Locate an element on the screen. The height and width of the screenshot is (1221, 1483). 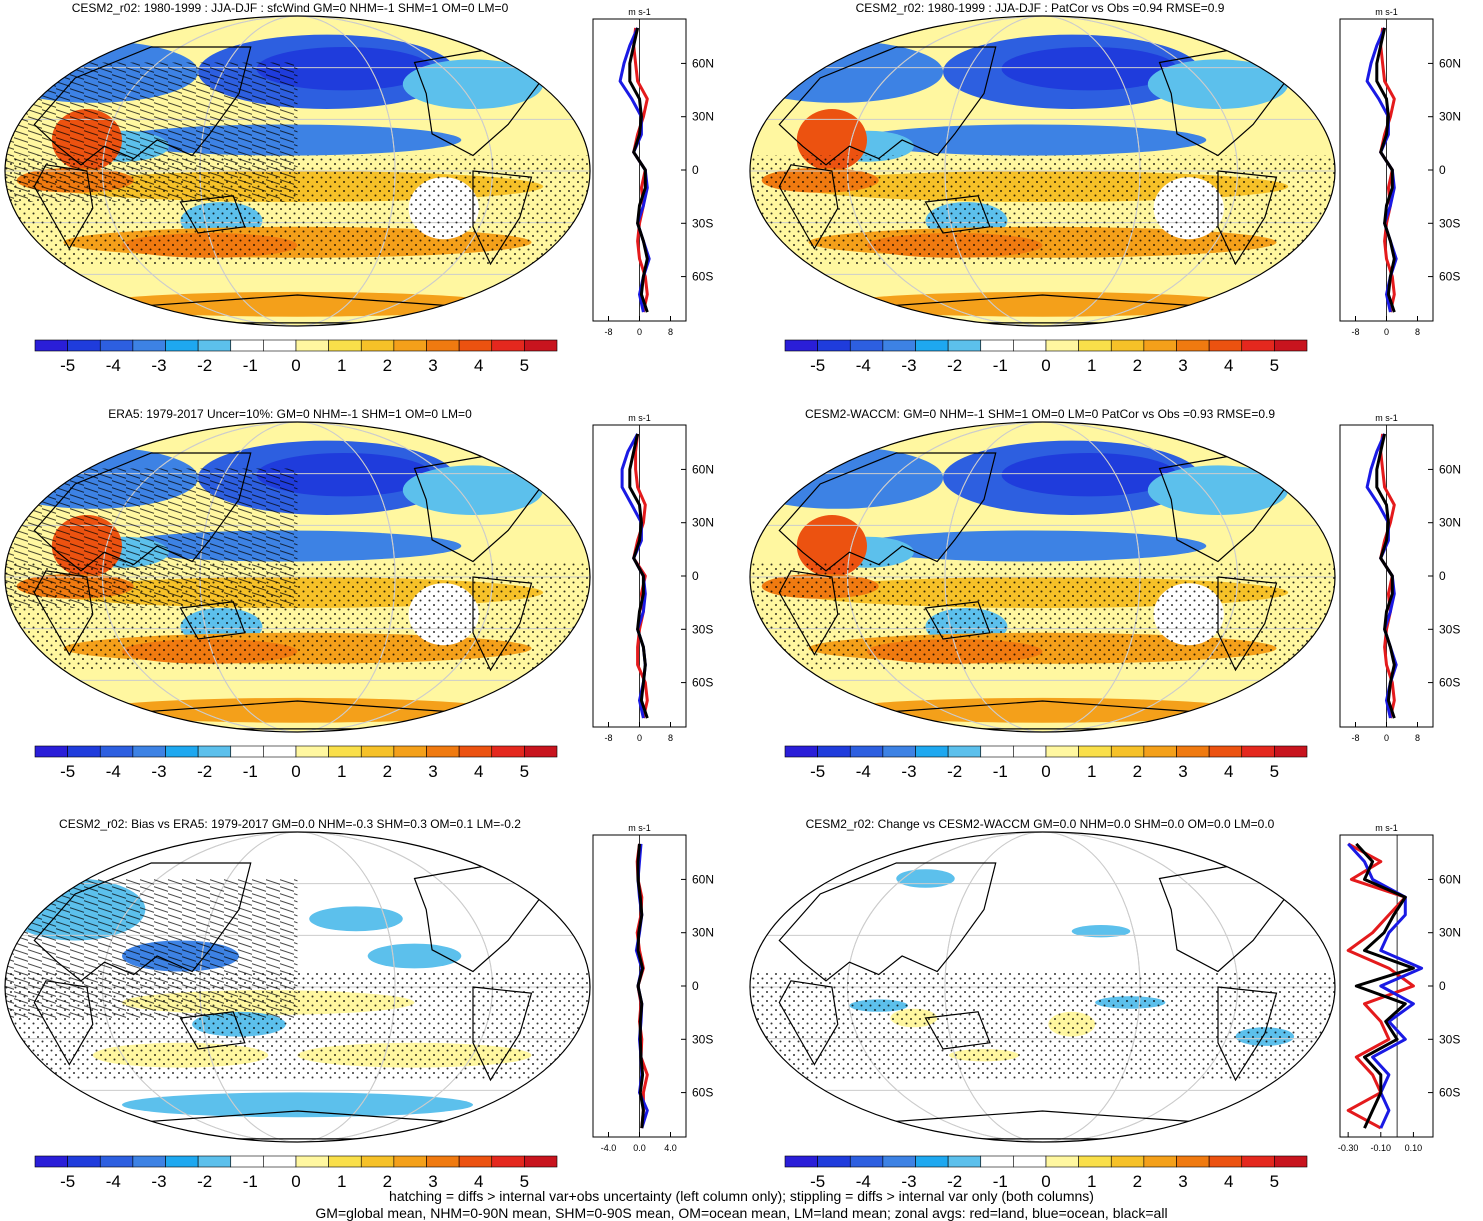
colorbar-label: 1 is located at coordinates (1091, 771).